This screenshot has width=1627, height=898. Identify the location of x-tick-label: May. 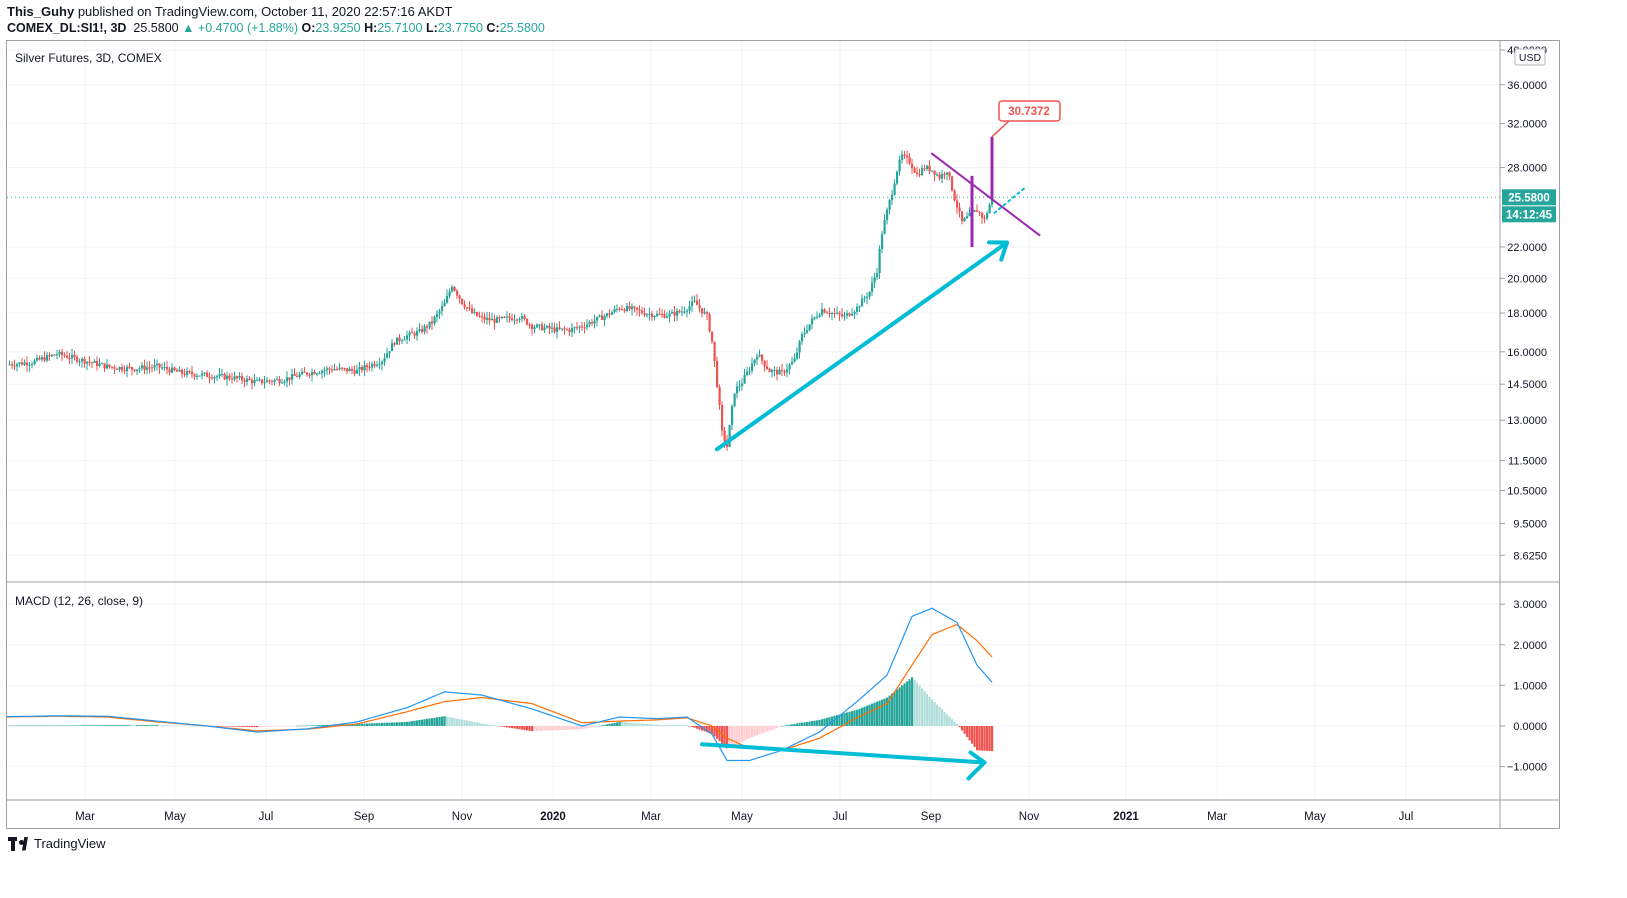
(1315, 817).